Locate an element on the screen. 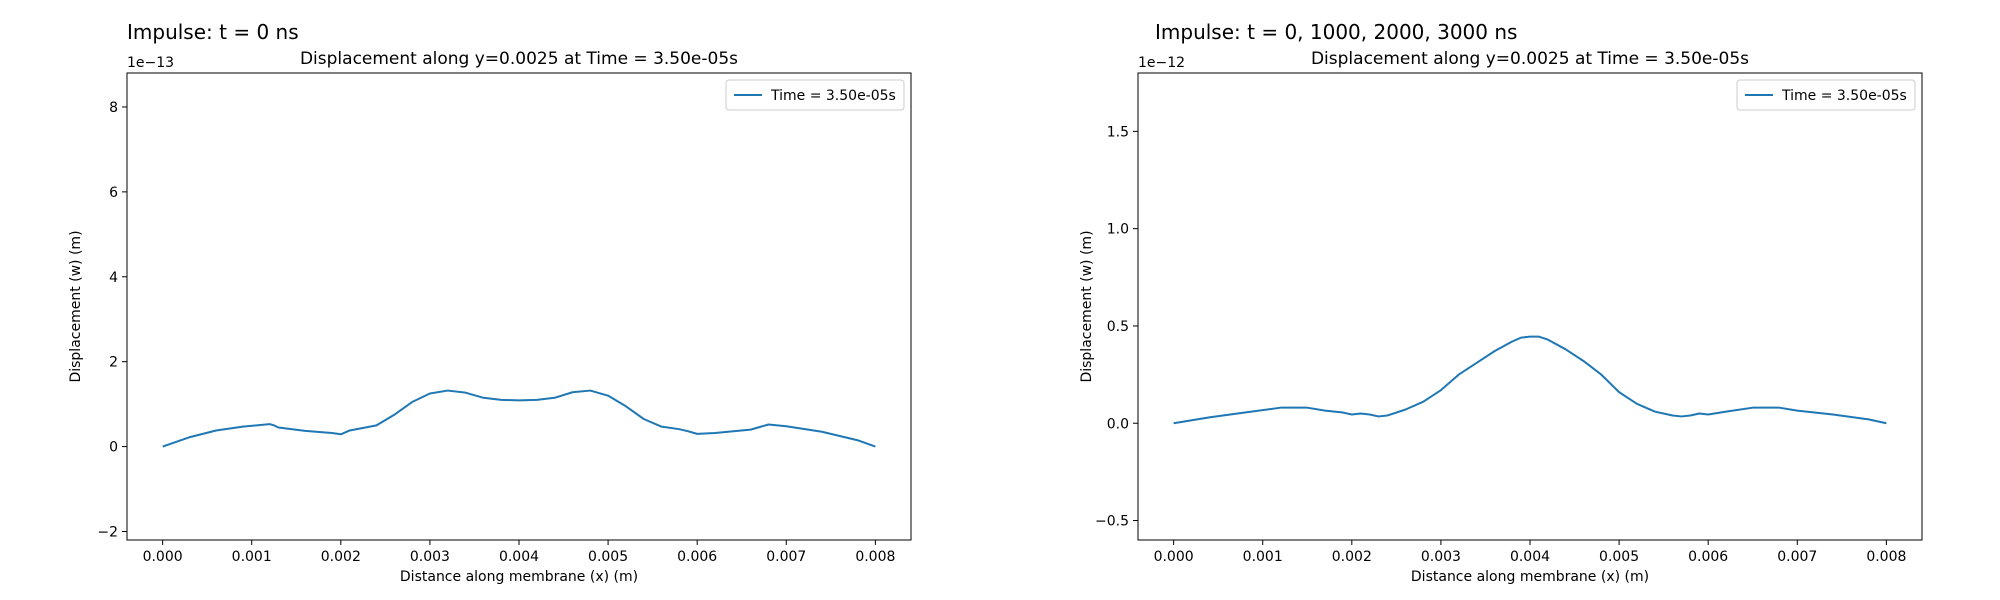  chart-1-legend-label: Time = 3.50e-05s is located at coordinates (1844, 96).